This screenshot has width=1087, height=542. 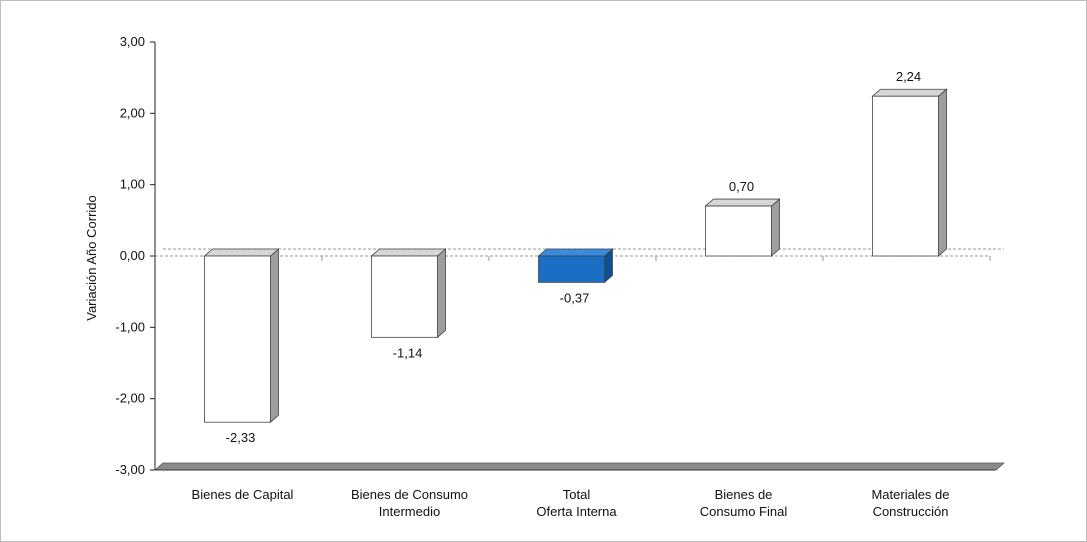 I want to click on chart-floor, so click(x=579, y=466).